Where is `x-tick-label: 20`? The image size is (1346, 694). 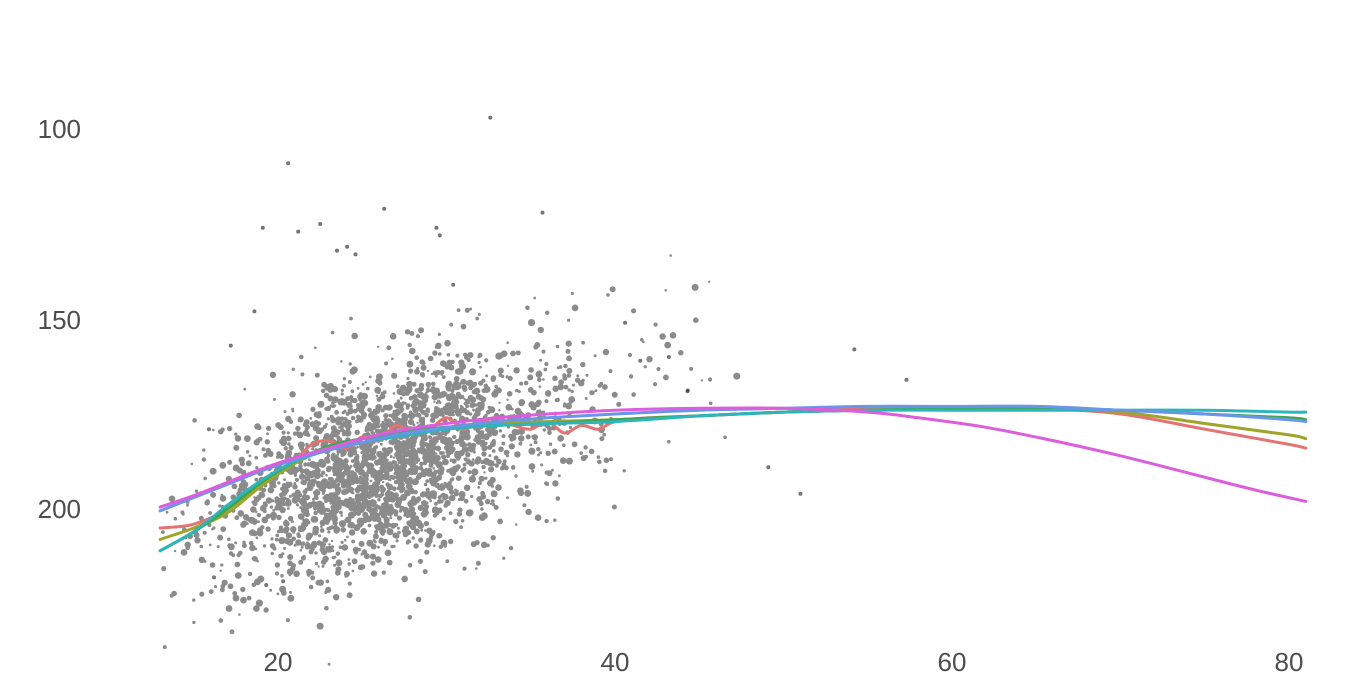 x-tick-label: 20 is located at coordinates (278, 662).